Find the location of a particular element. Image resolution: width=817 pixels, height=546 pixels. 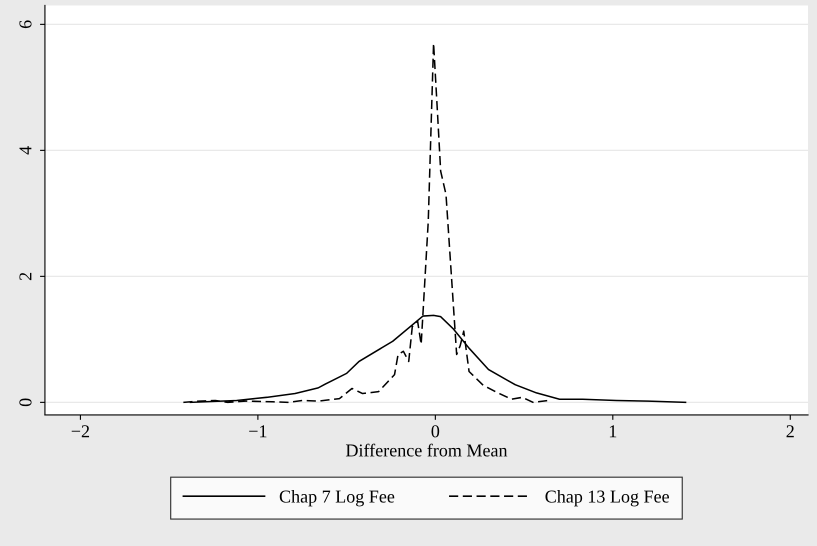

x-tick-label: −2 is located at coordinates (81, 431).